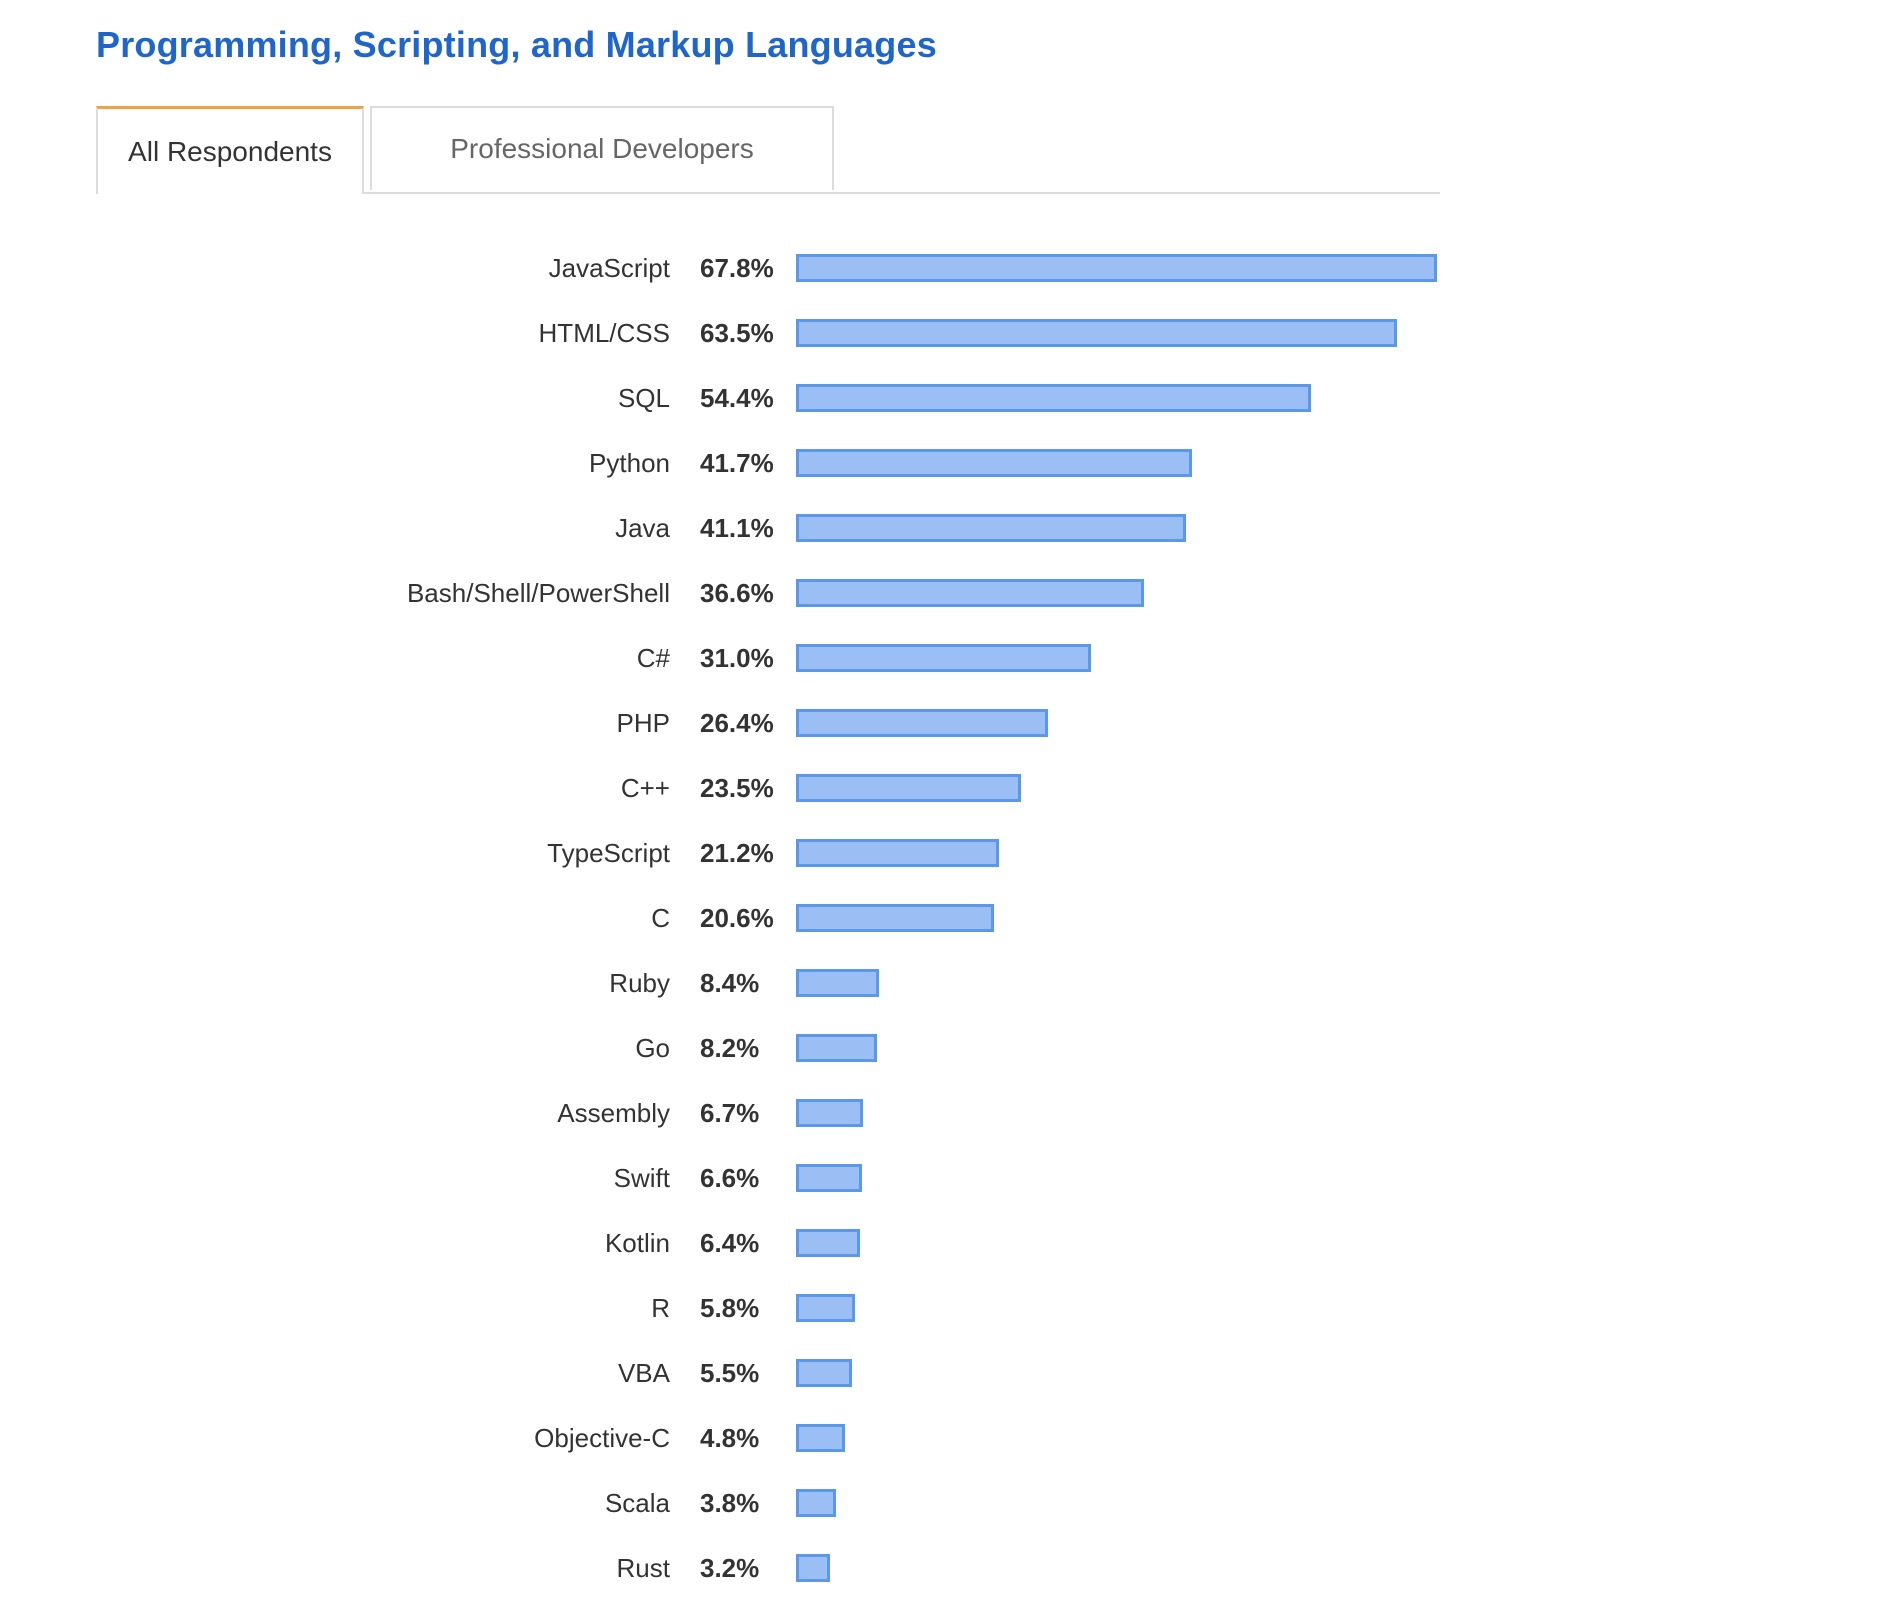 The width and height of the screenshot is (1894, 1600). What do you see at coordinates (737, 333) in the screenshot?
I see `value-label: 63.5%` at bounding box center [737, 333].